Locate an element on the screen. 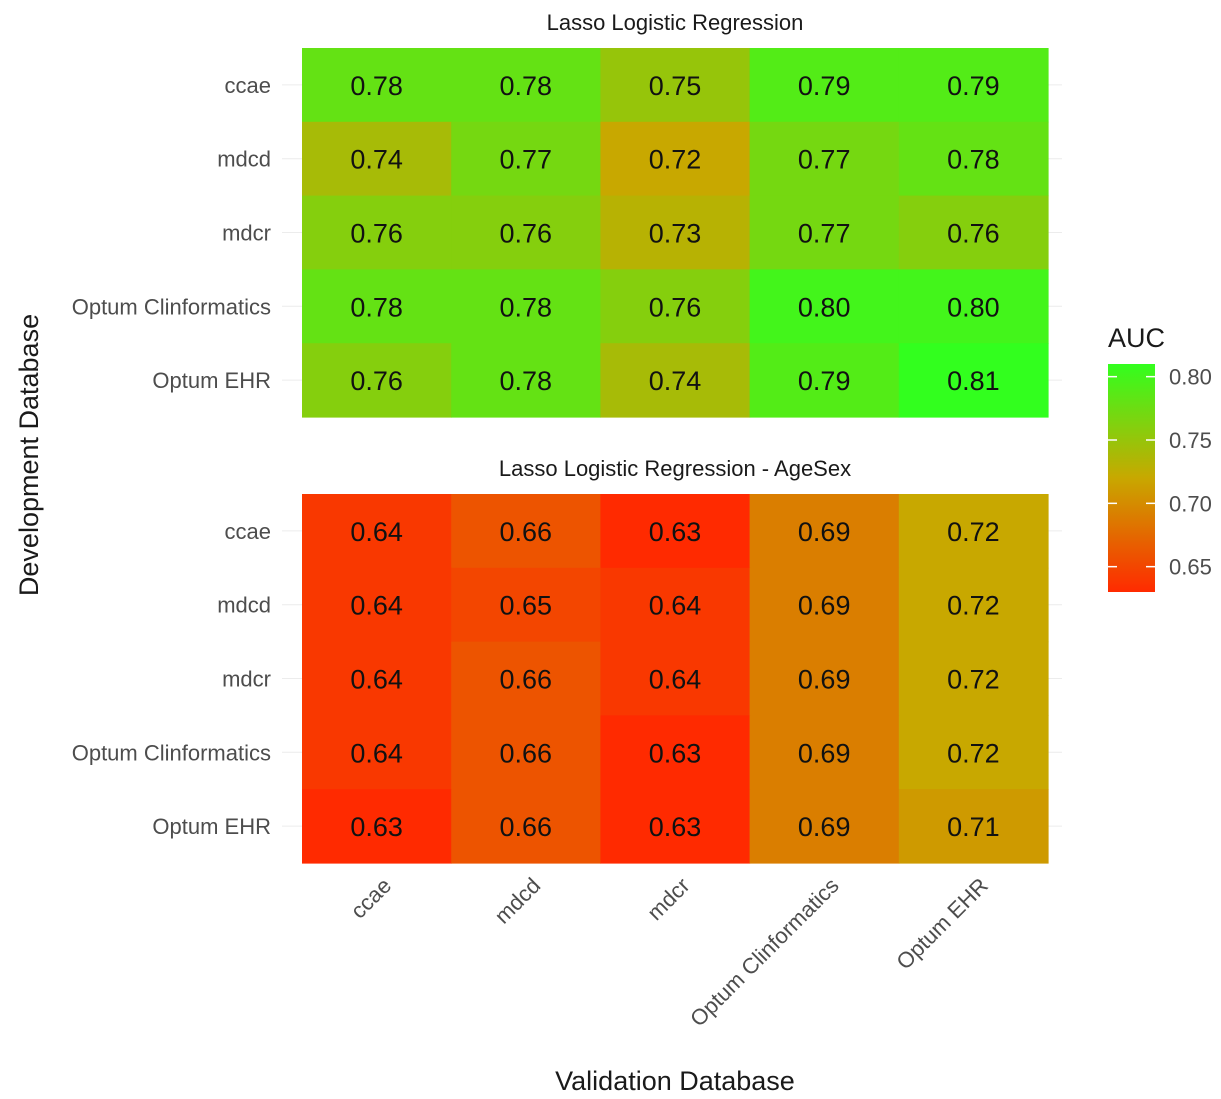  x-tick-label: ccae is located at coordinates (371, 898).